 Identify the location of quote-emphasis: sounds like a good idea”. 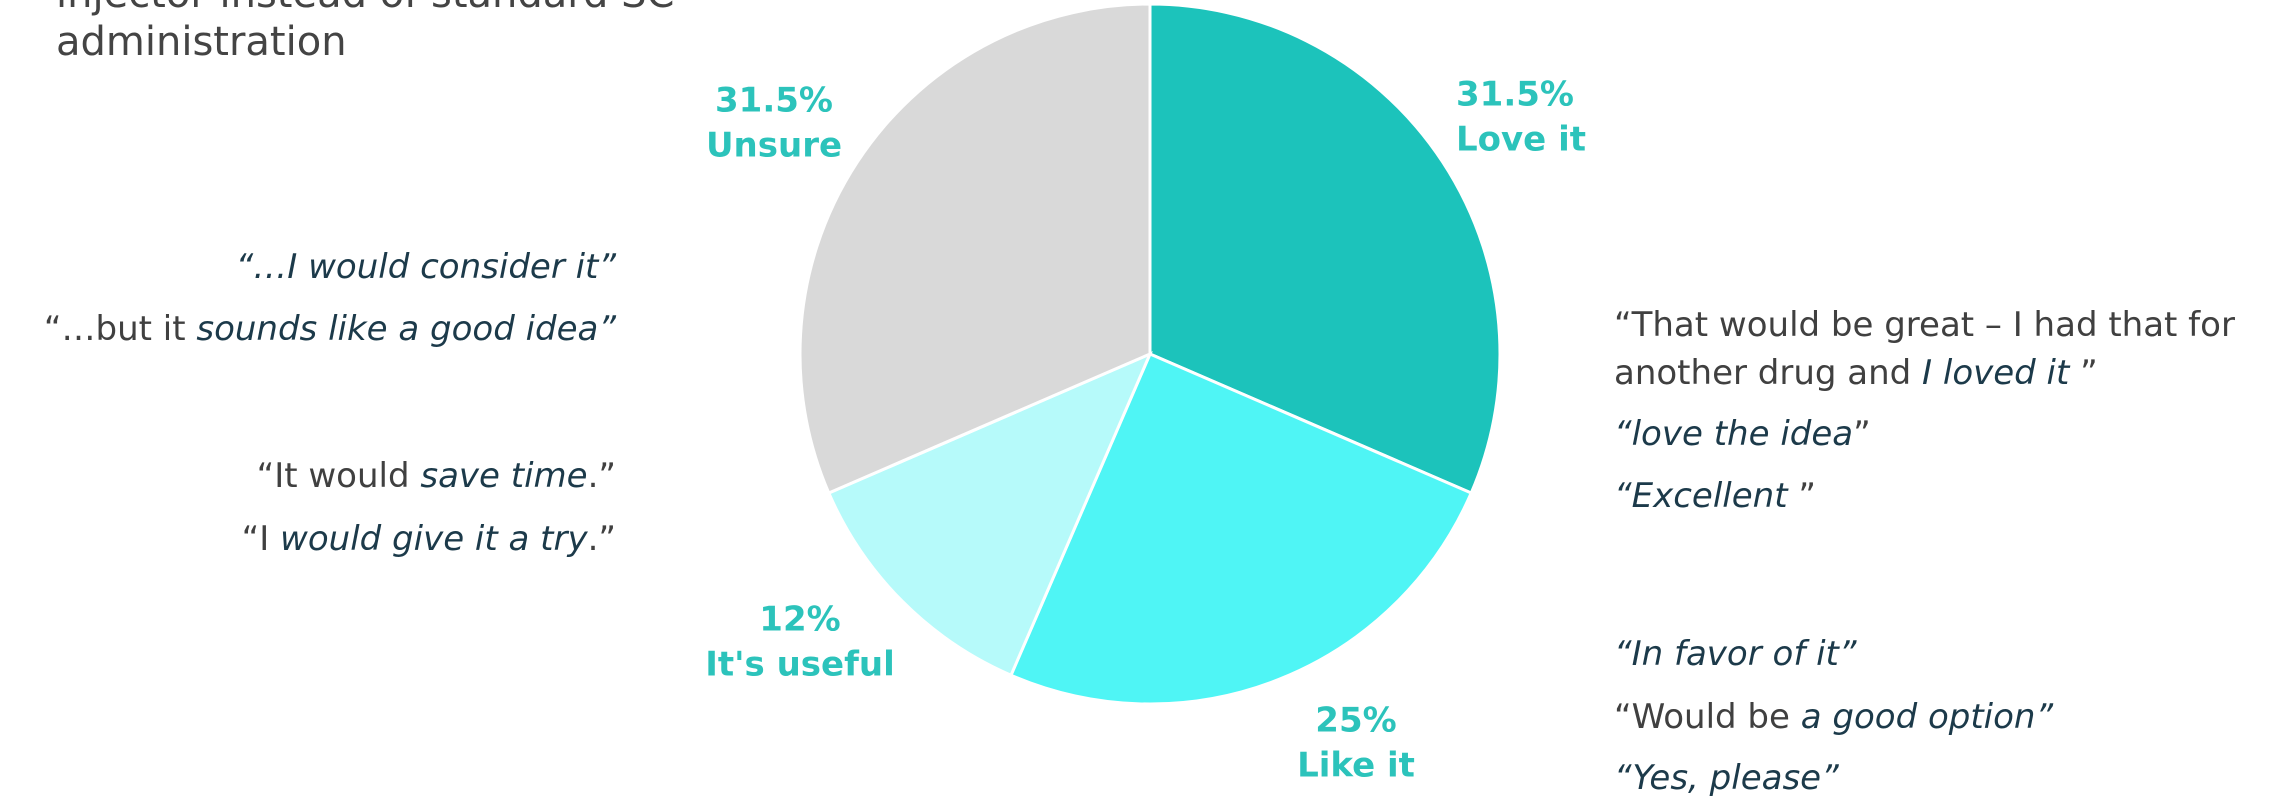
(406, 329).